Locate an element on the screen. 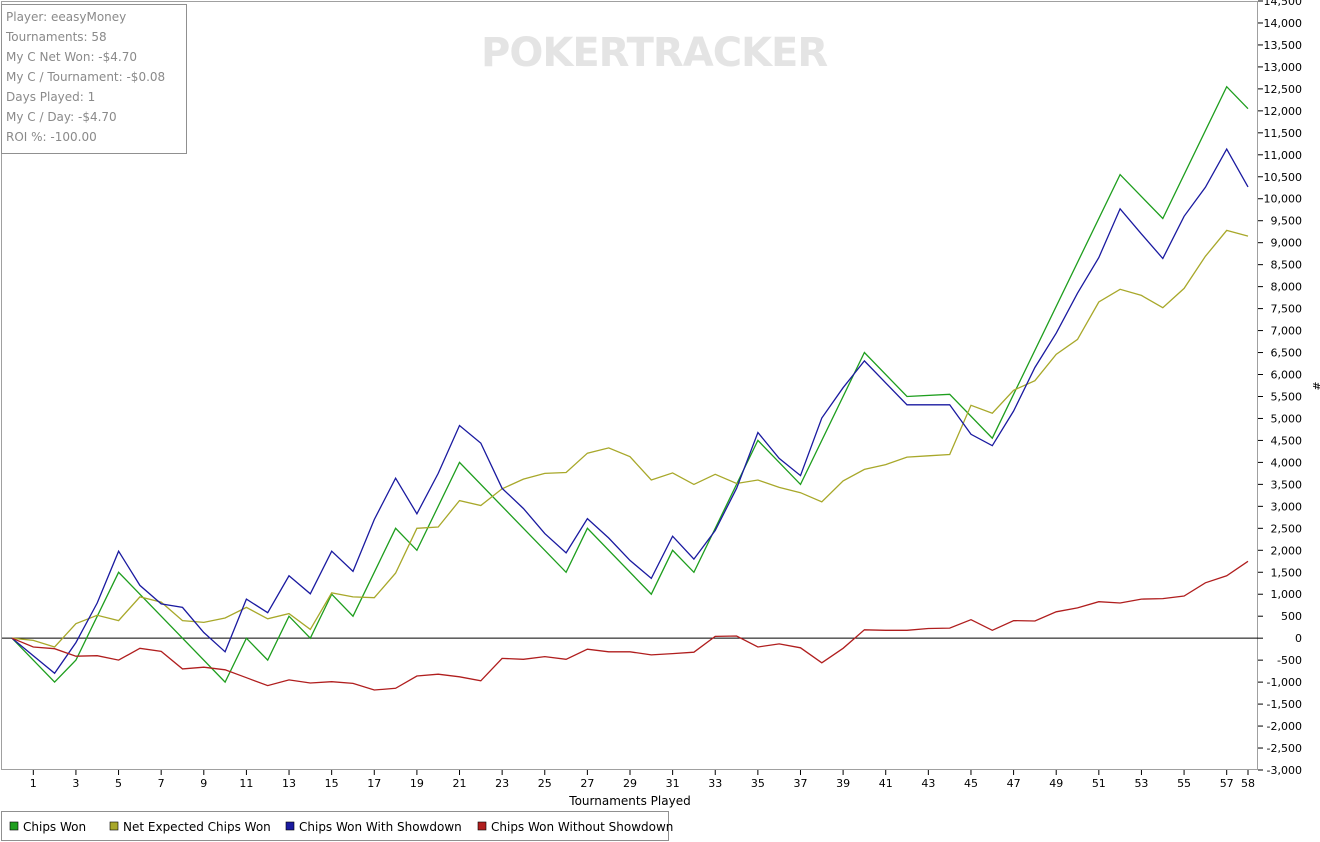  y-tick-label: 14,500 is located at coordinates (1283, 4).